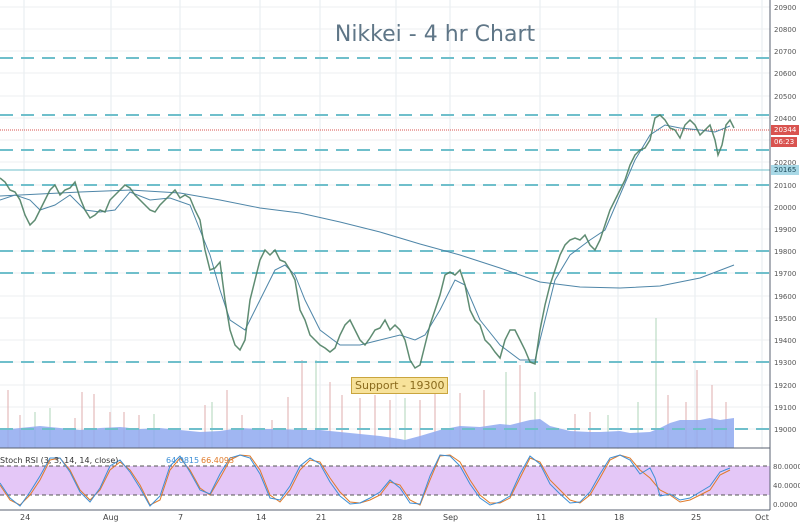  What do you see at coordinates (619, 517) in the screenshot?
I see `svg-text: 18` at bounding box center [619, 517].